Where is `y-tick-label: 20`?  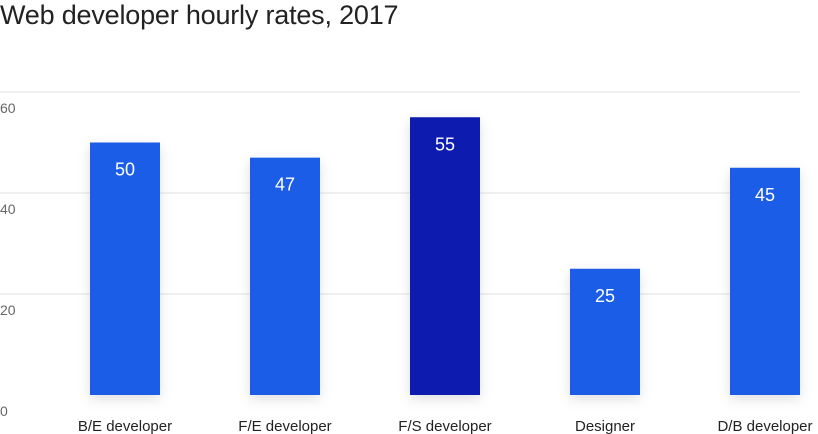
y-tick-label: 20 is located at coordinates (8, 310).